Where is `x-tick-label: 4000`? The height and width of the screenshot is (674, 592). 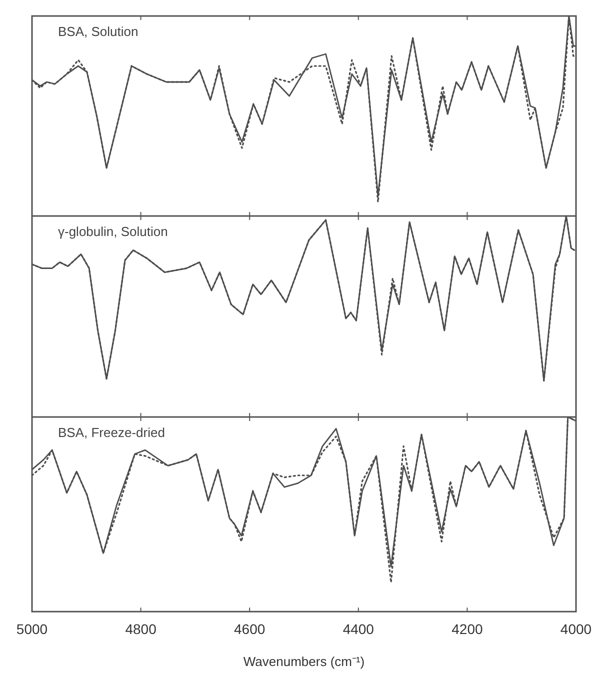
x-tick-label: 4000 is located at coordinates (576, 628).